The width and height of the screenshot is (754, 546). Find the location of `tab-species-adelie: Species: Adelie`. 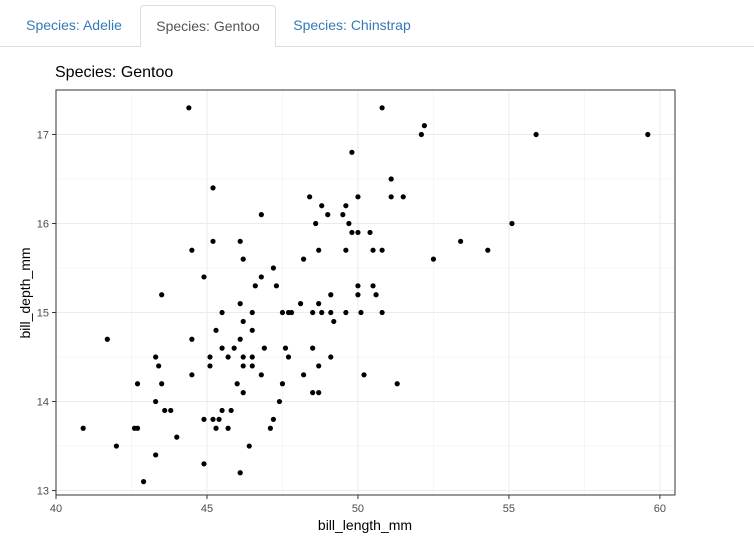

tab-species-adelie: Species: Adelie is located at coordinates (74, 25).